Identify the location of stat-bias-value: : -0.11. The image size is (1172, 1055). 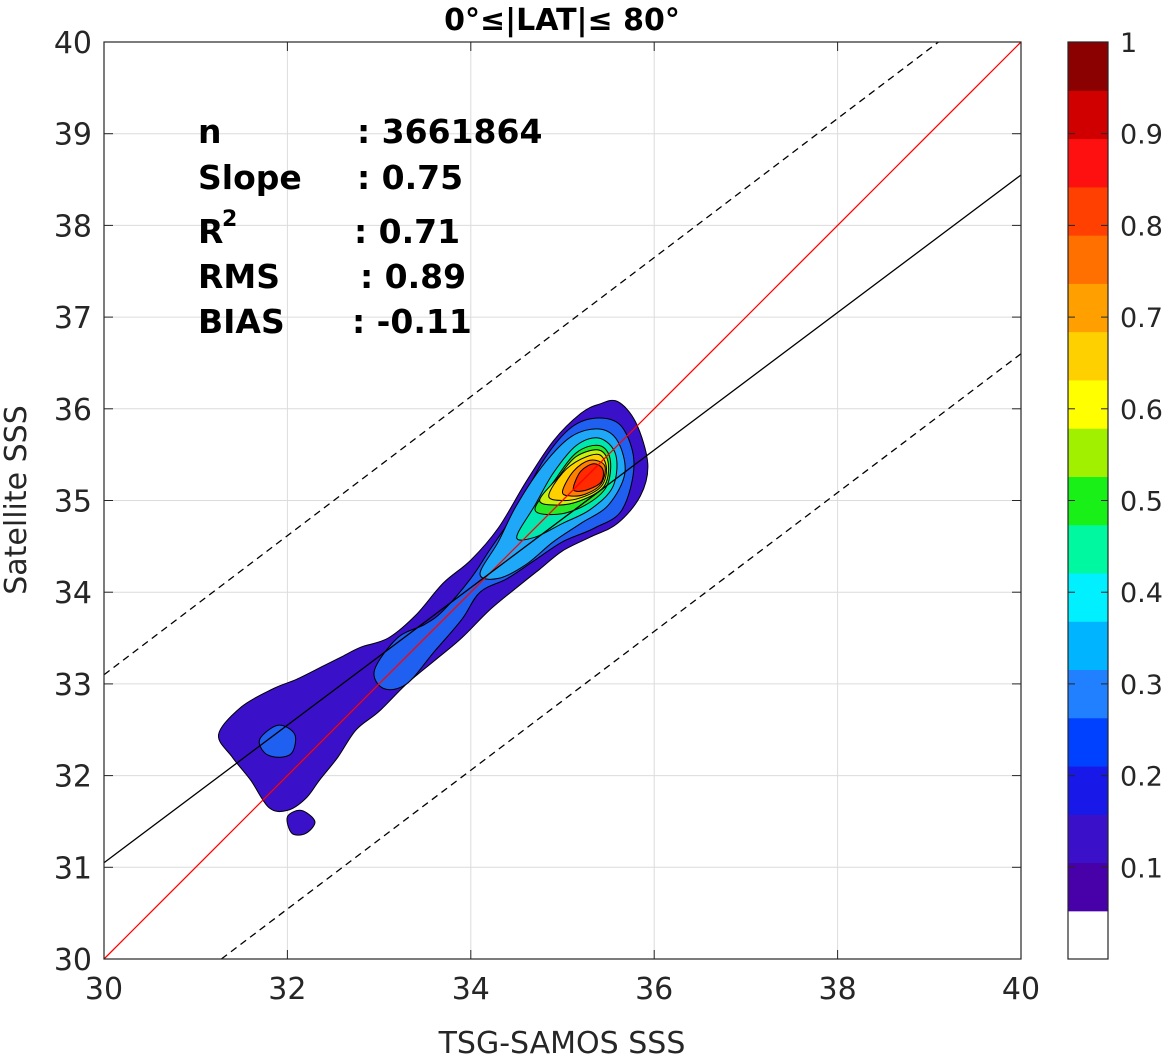
(412, 321).